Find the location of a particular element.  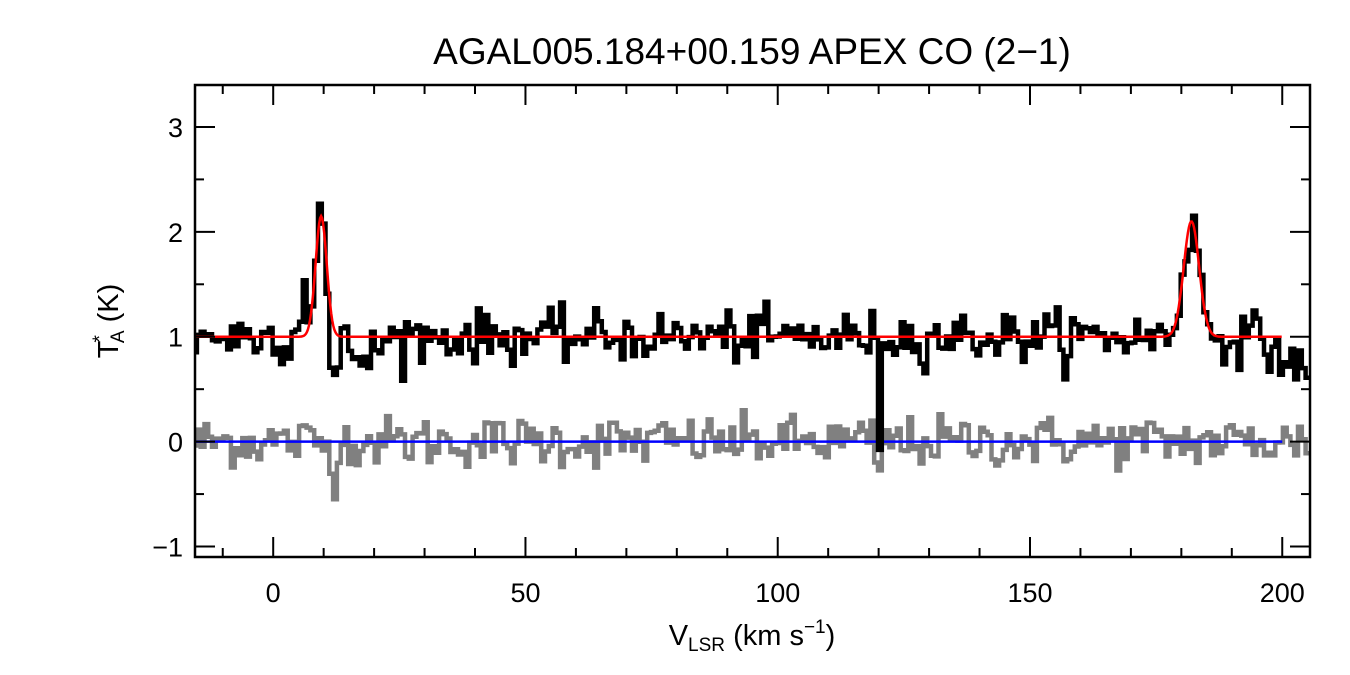

x-tick-label: 100 is located at coordinates (777, 593).